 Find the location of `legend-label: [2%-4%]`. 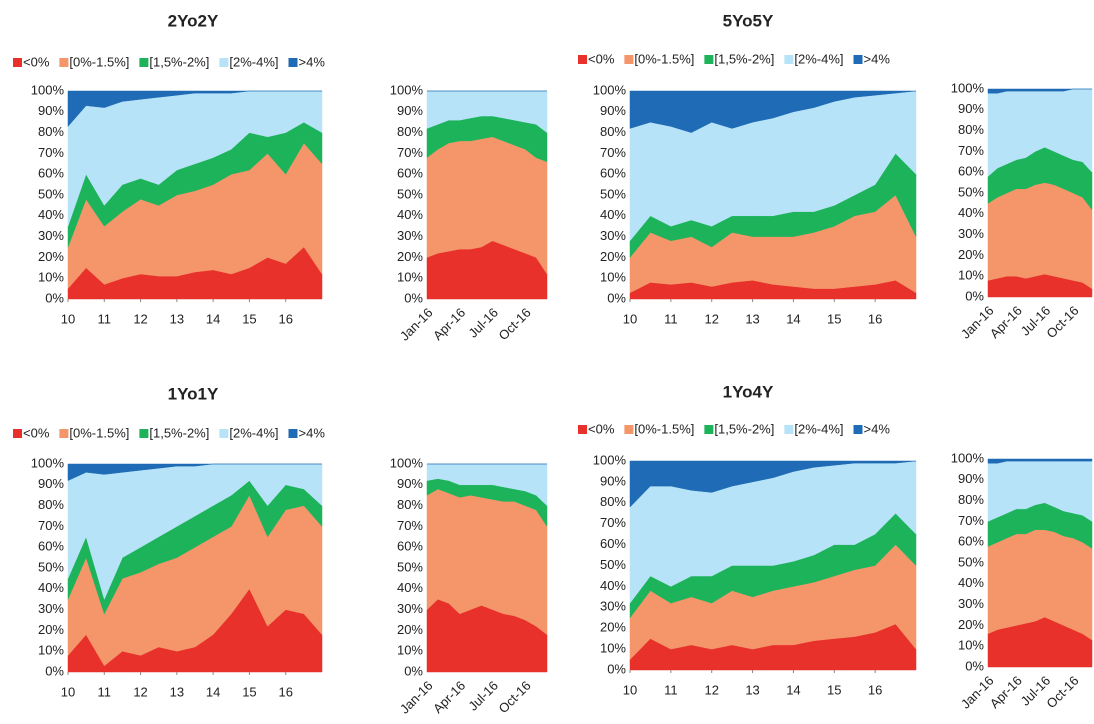

legend-label: [2%-4%] is located at coordinates (818, 58).